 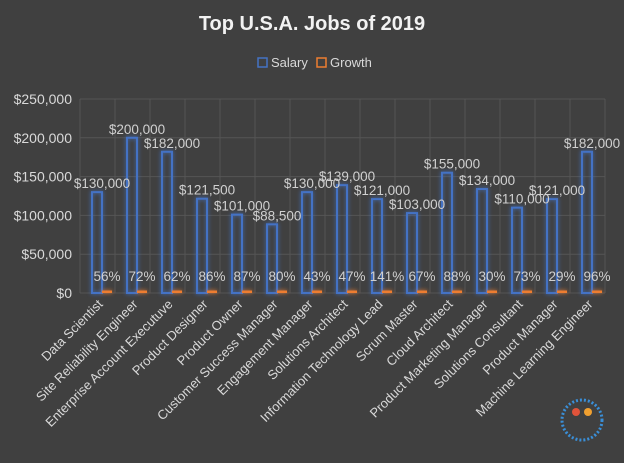 I want to click on data-label-salary: $200,000, so click(x=137, y=129).